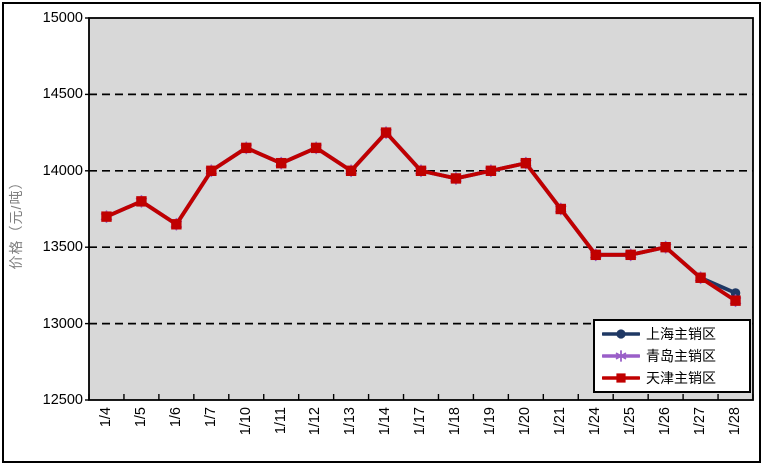 Image resolution: width=764 pixels, height=466 pixels. What do you see at coordinates (280, 421) in the screenshot?
I see `x-tick-label: 1/11` at bounding box center [280, 421].